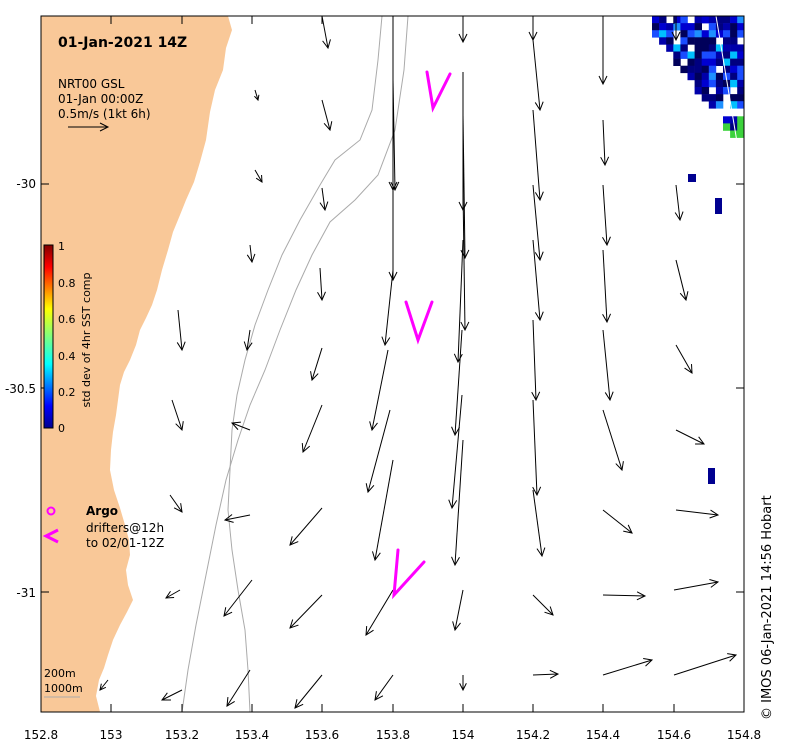 The height and width of the screenshot is (750, 789). What do you see at coordinates (86, 339) in the screenshot?
I see `colorbar-label: std dev of 4hr SST comp` at bounding box center [86, 339].